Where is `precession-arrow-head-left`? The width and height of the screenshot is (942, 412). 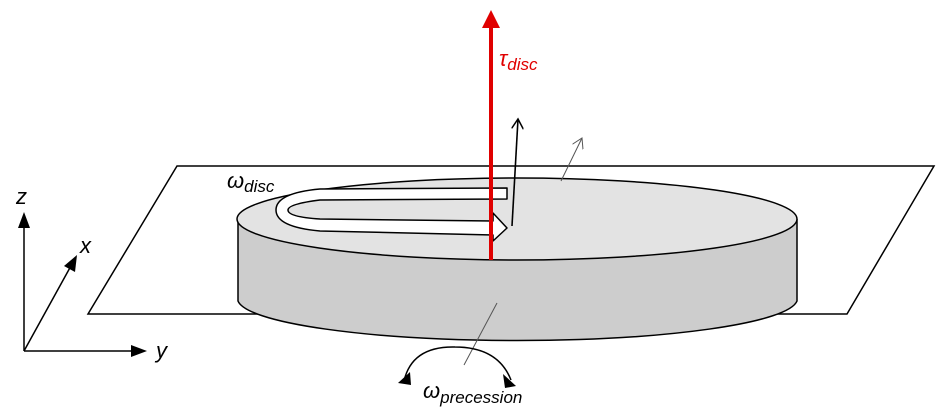
precession-arrow-head-left is located at coordinates (404, 378).